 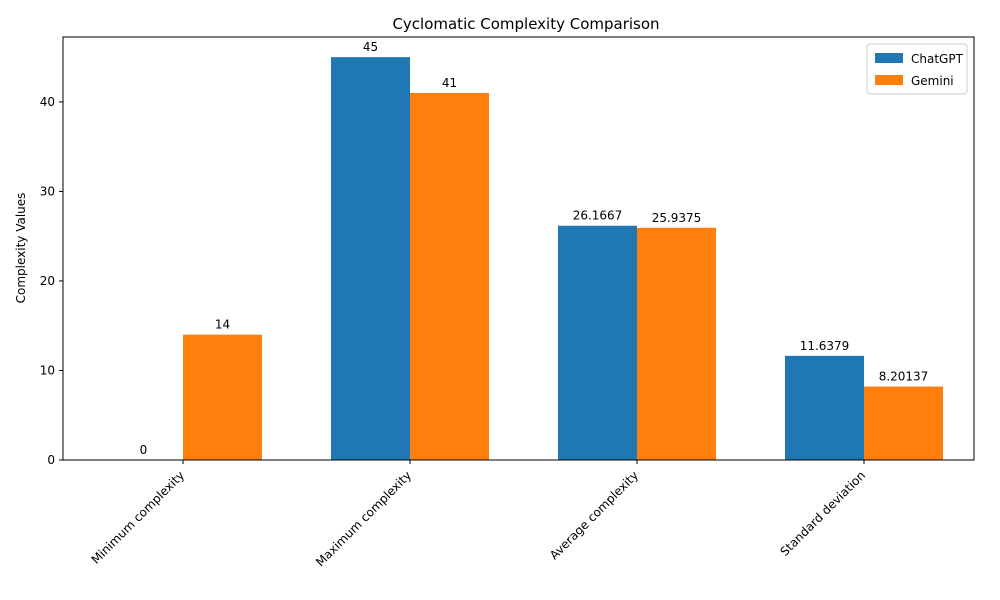 I want to click on data-label-gemini-3: 8.20137, so click(x=904, y=377).